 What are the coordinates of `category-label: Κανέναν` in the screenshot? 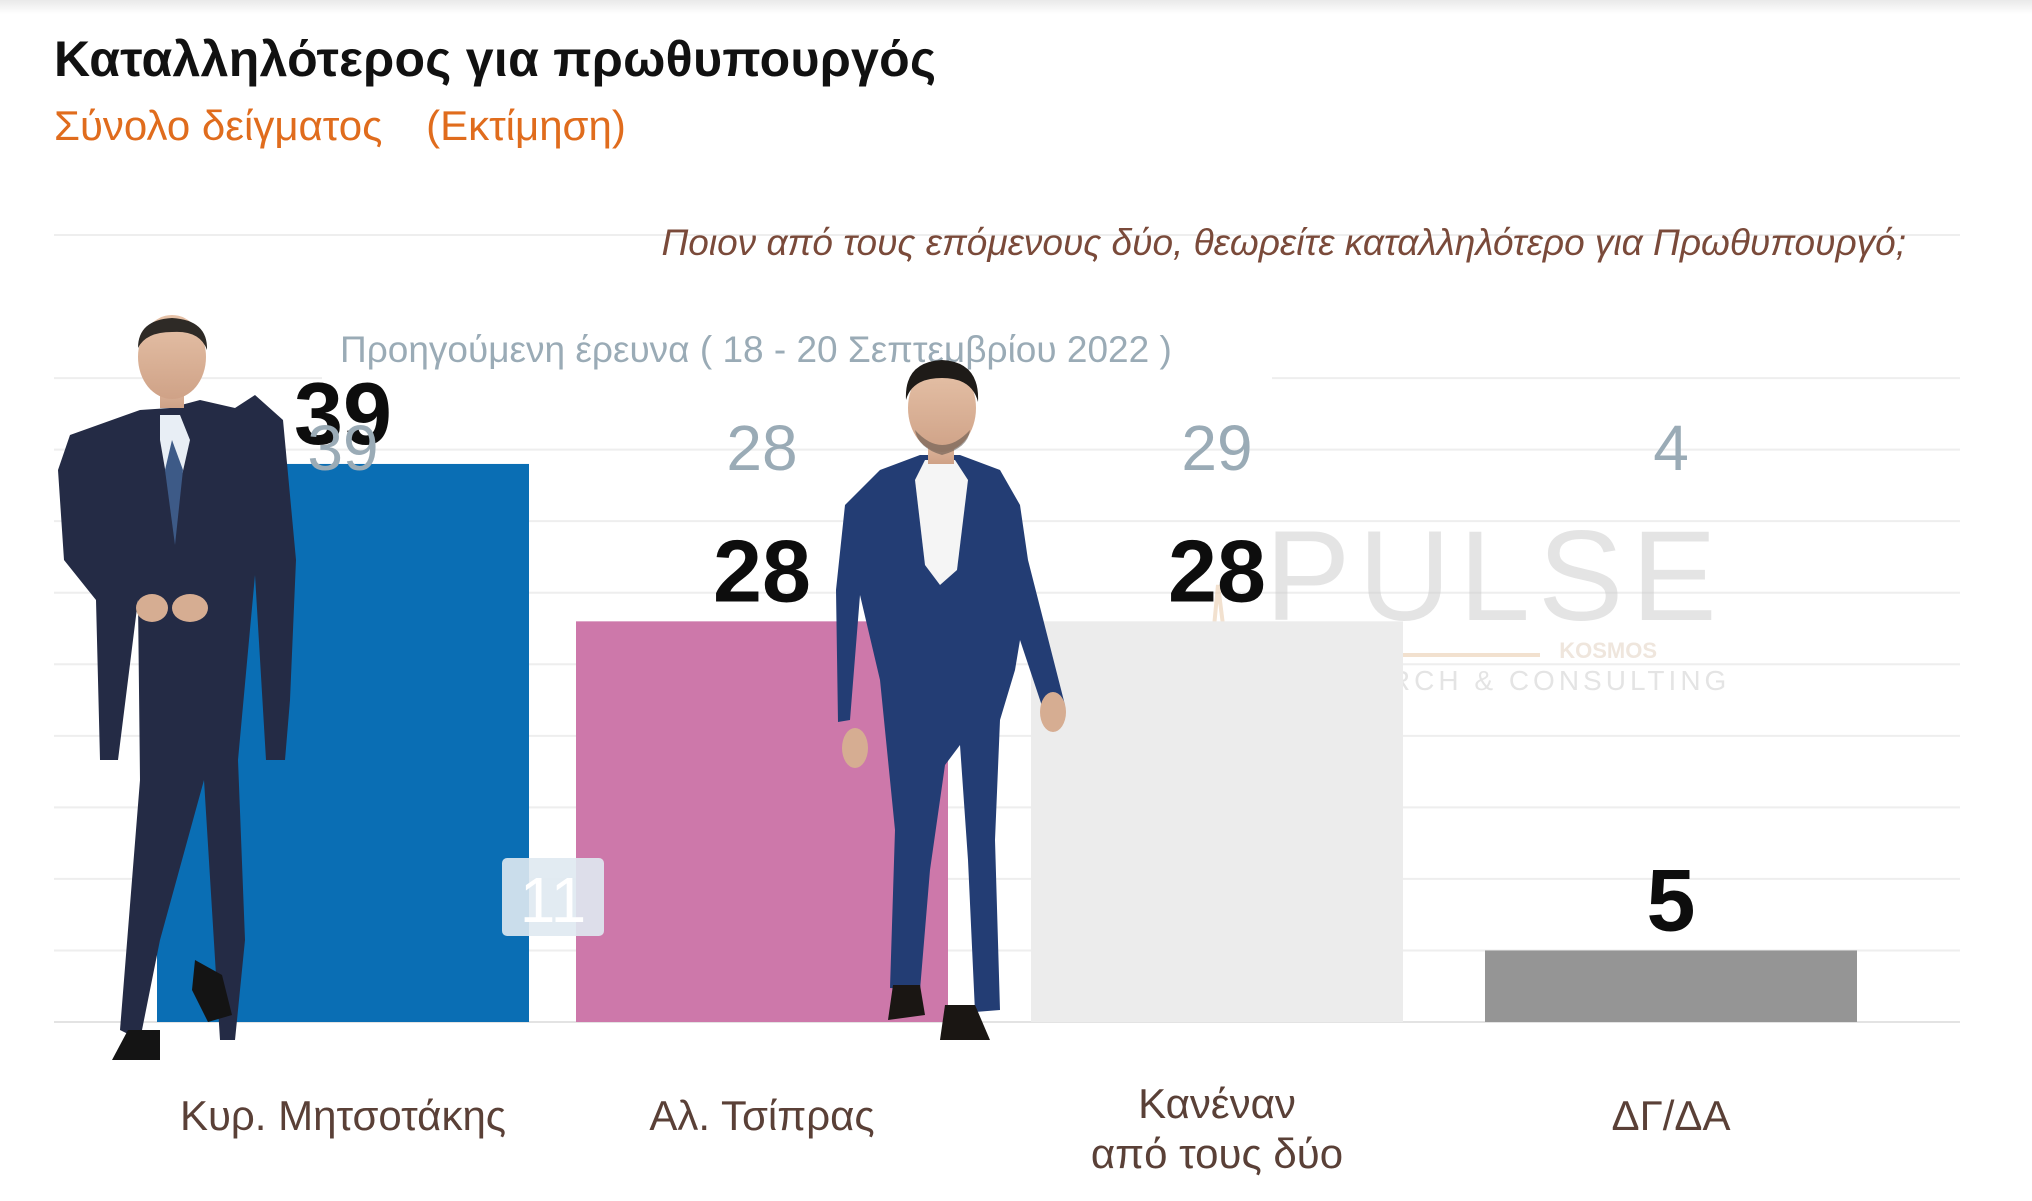 It's located at (1217, 1103).